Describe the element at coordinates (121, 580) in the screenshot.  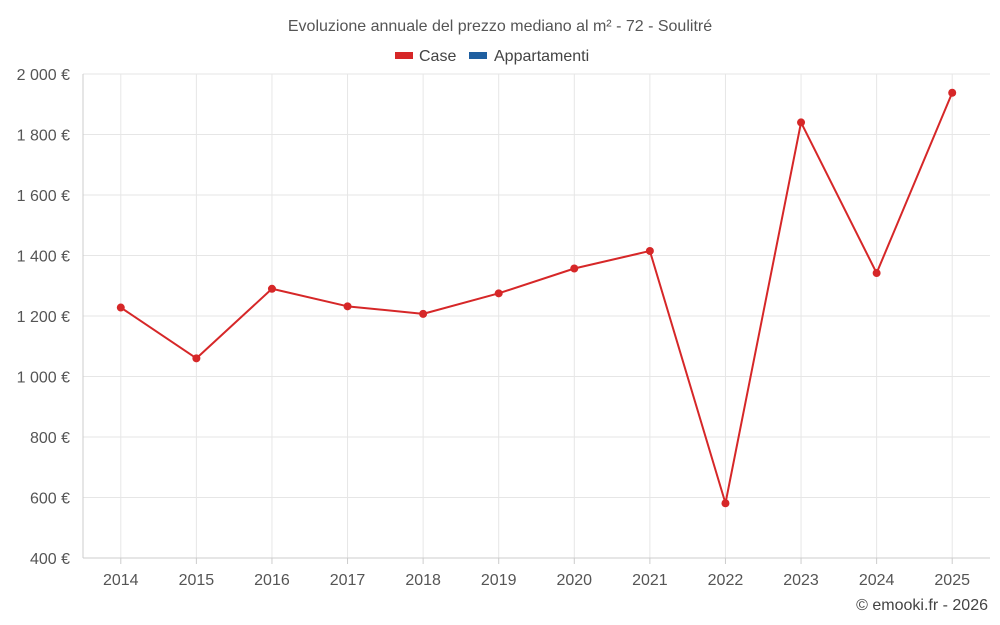
I see `x-tick-label: 2014` at that location.